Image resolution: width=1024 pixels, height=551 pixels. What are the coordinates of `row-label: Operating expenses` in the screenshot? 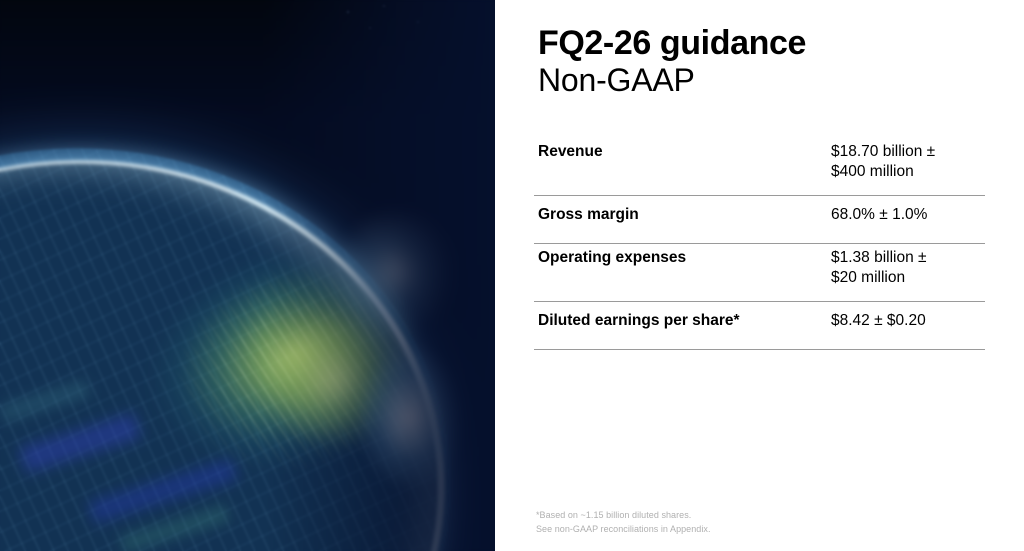 It's located at (612, 257).